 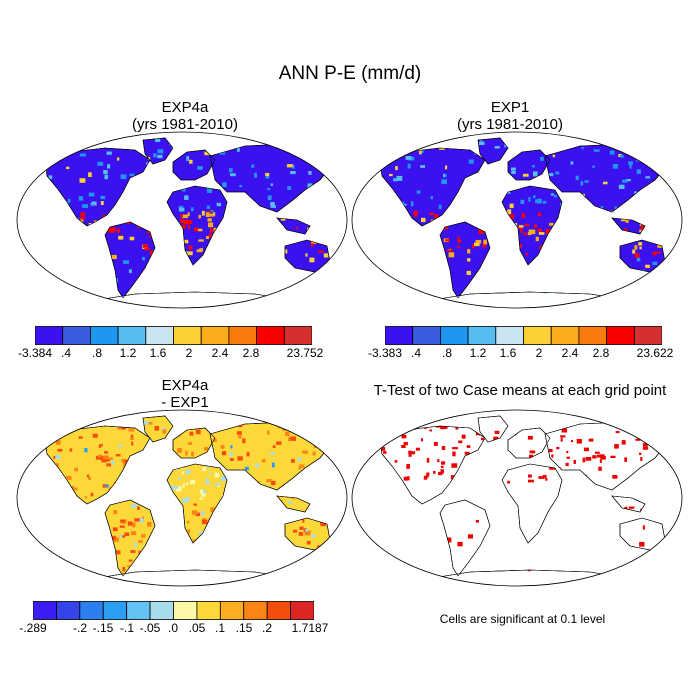 What do you see at coordinates (127, 628) in the screenshot?
I see `panel3-cb-label: -.1` at bounding box center [127, 628].